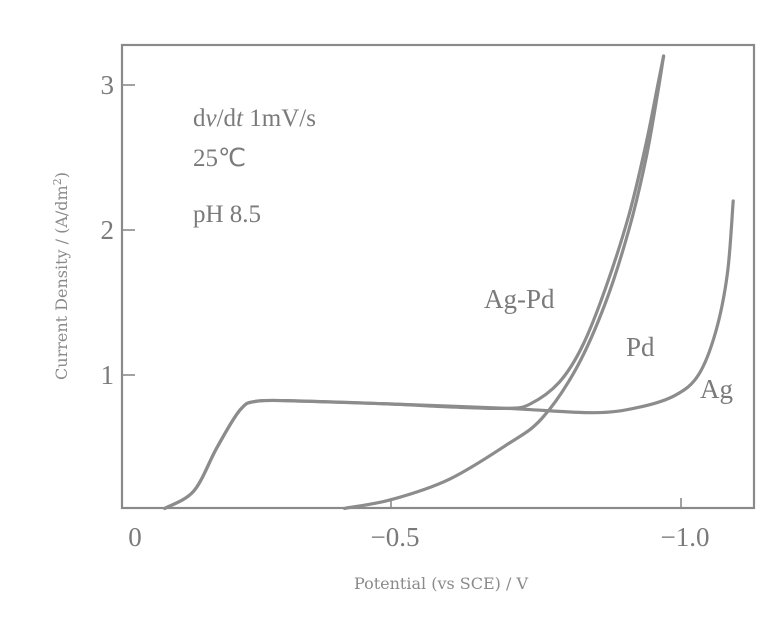 Image resolution: width=768 pixels, height=621 pixels. I want to click on series-label-pd: Pd, so click(640, 347).